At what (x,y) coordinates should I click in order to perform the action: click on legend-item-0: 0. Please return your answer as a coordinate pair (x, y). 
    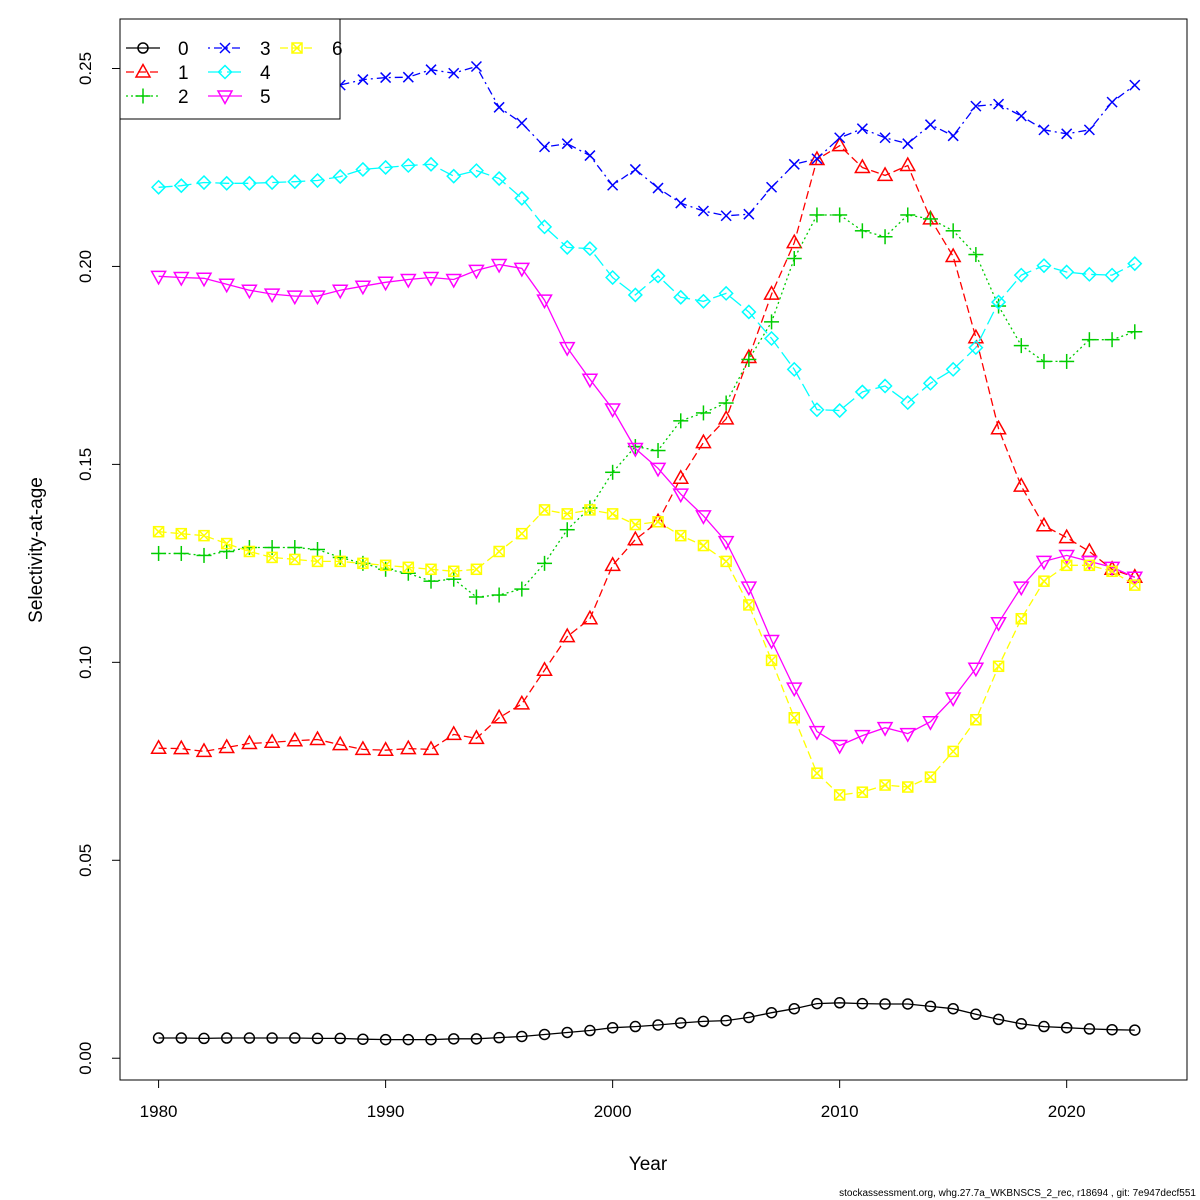
    Looking at the image, I should click on (157, 49).